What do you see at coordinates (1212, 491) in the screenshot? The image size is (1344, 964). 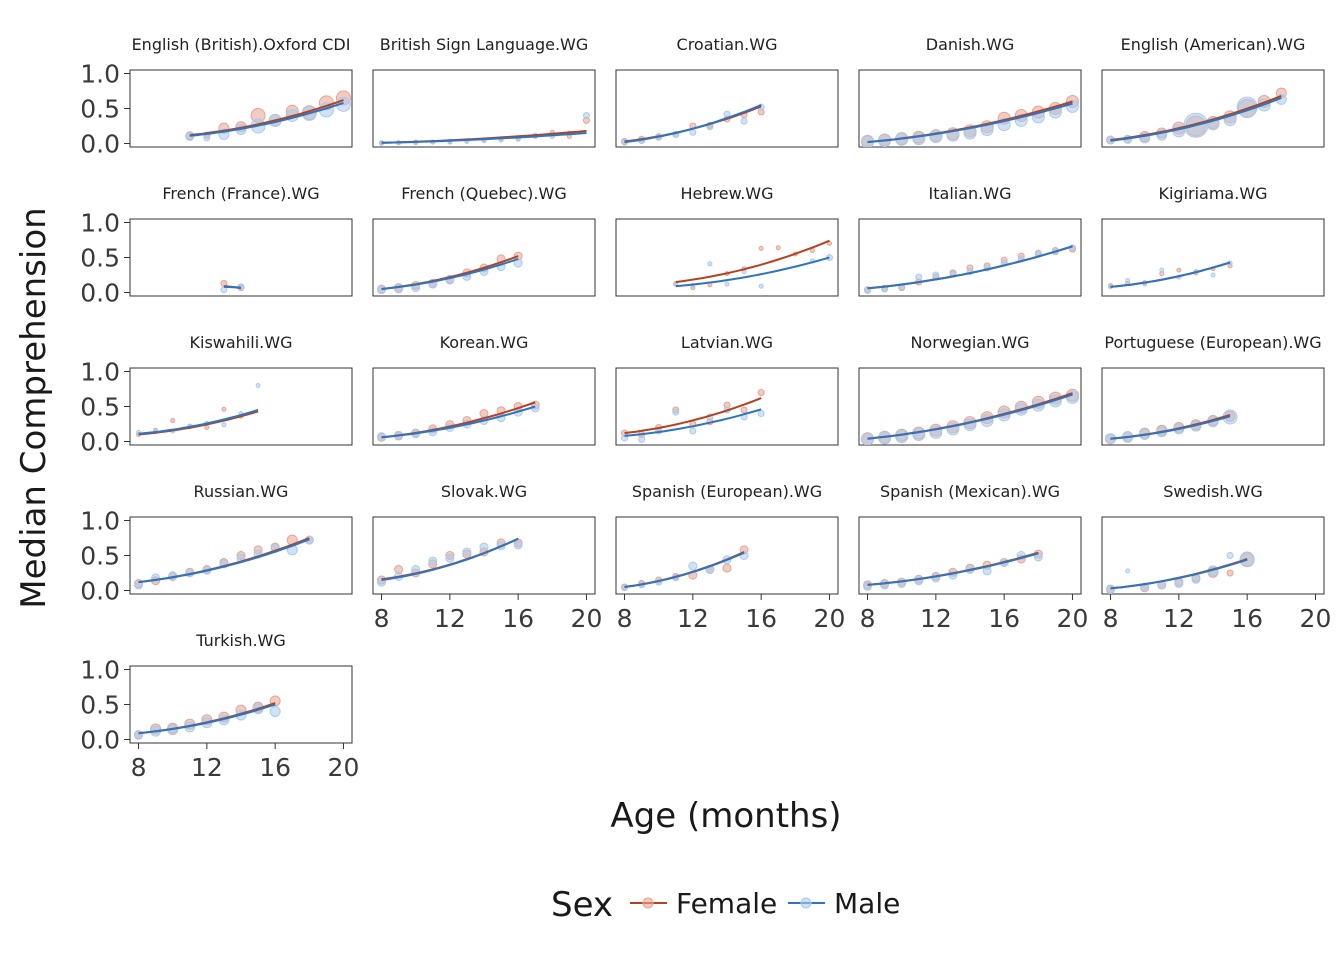 I see `facet-title: Swedish.WG` at bounding box center [1212, 491].